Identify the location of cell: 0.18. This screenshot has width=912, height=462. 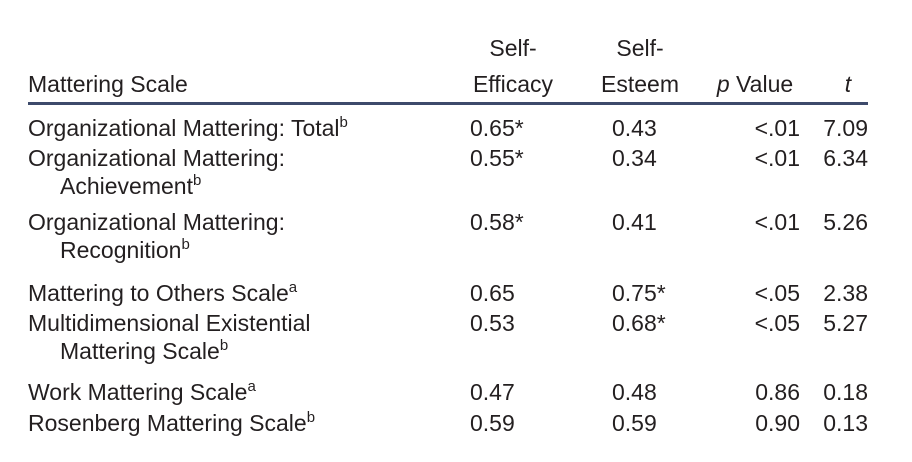
(845, 392).